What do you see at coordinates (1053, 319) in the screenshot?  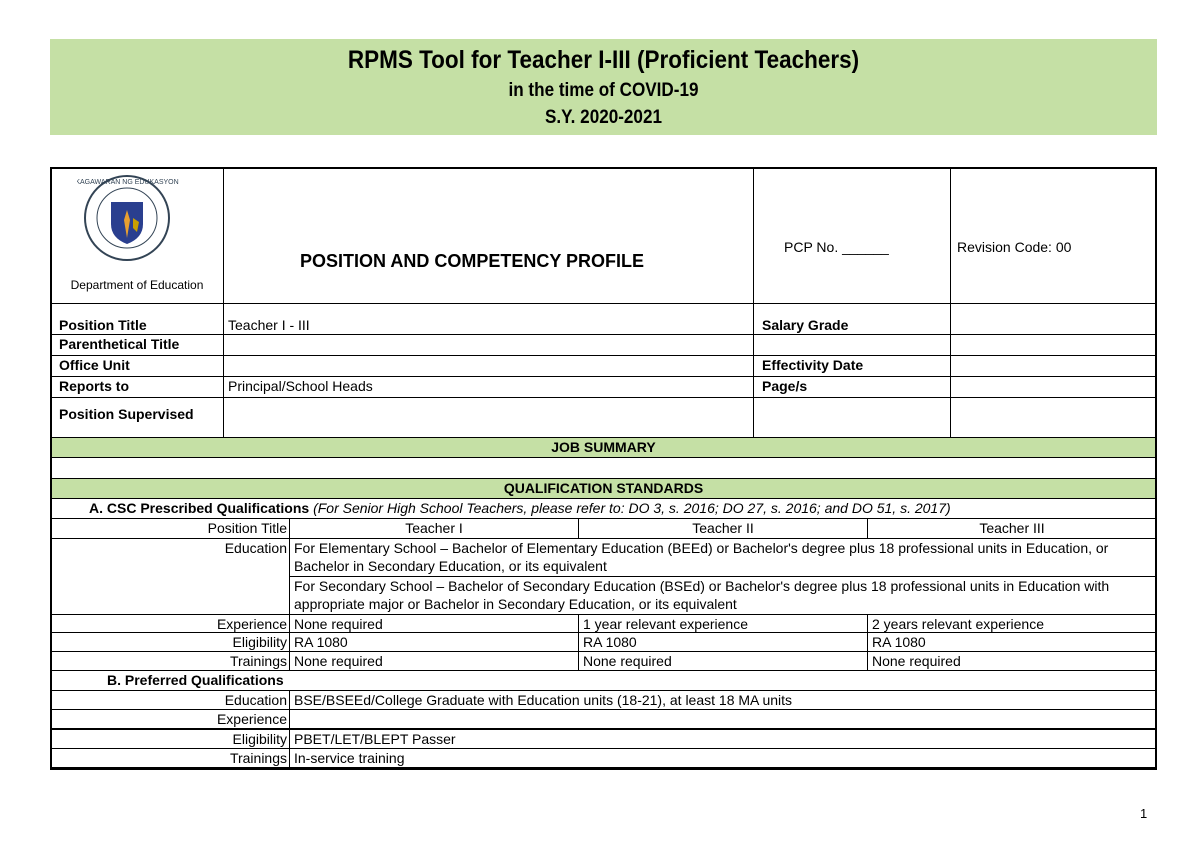 I see `salary-grade-value` at bounding box center [1053, 319].